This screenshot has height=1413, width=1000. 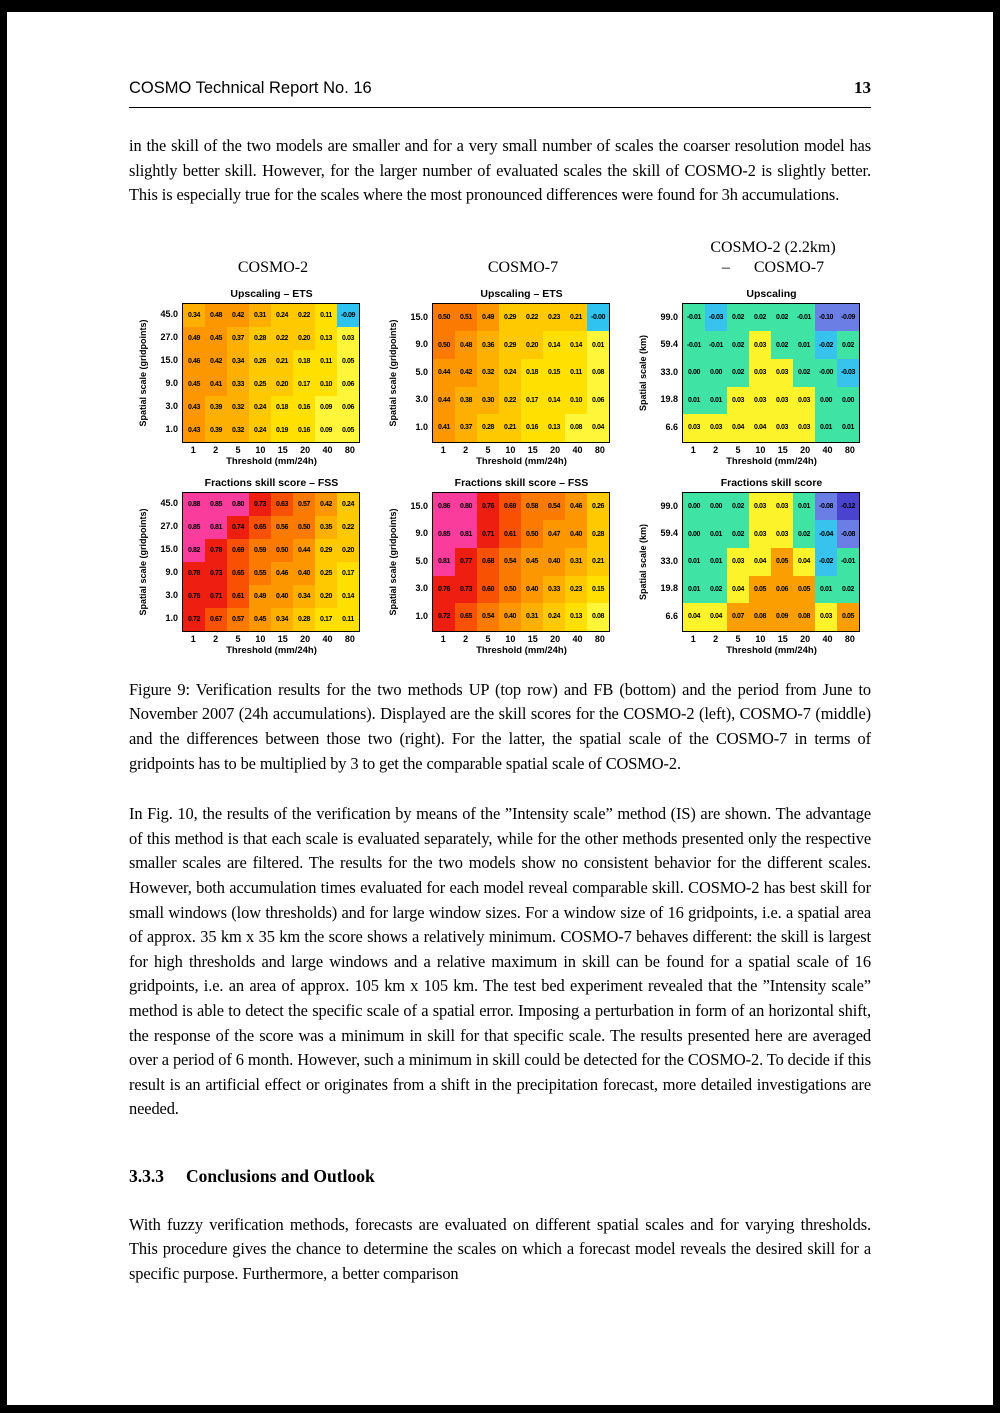 I want to click on heatmap-cell: 0.22, so click(x=282, y=338).